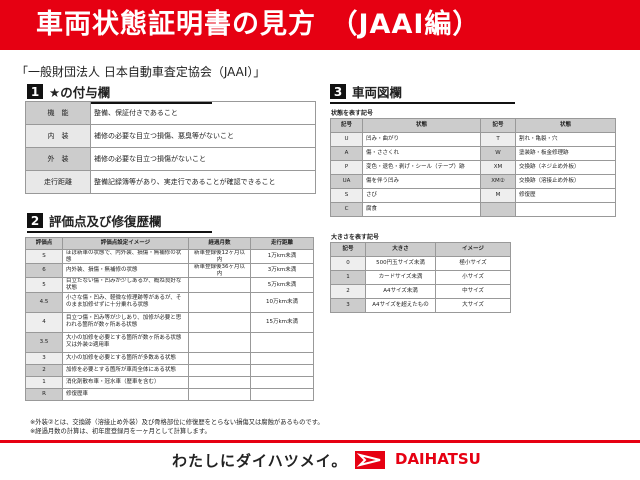  I want to click on table-cell: ほぼ新車の状態で、内外装、損傷・無補修の状態, so click(125, 256).